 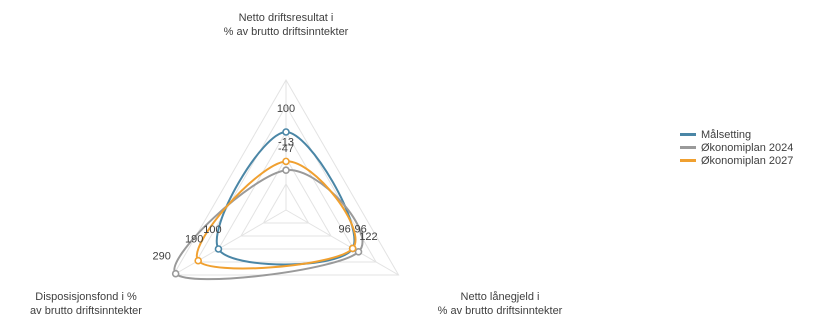 I want to click on legend-label: Økonomiplan 2027, so click(x=747, y=160).